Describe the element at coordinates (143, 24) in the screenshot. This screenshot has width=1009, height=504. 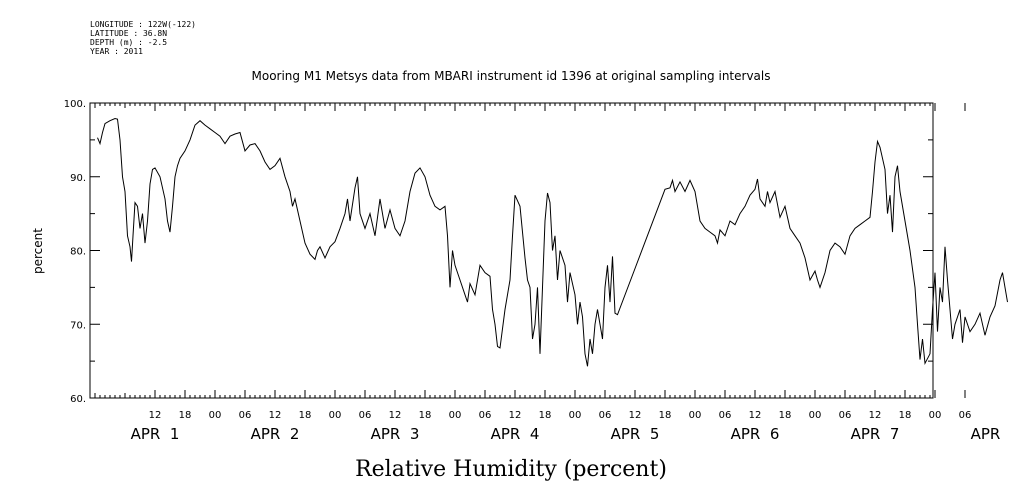
I see `longitude-text: LONGITUDE : 122W(-122)` at that location.